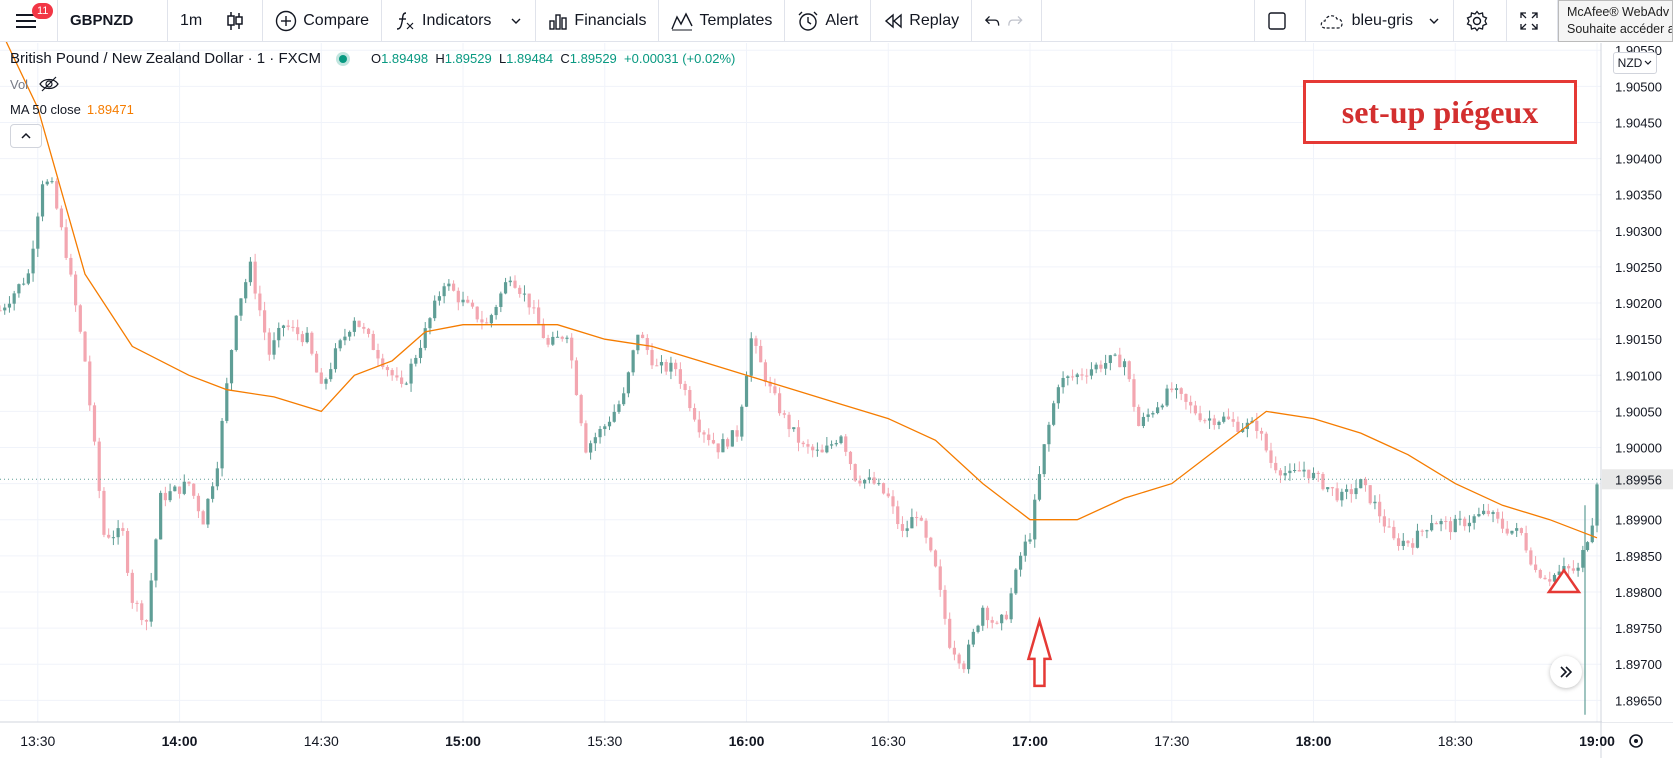  I want to click on time-tick-label: 17:00, so click(1030, 741).